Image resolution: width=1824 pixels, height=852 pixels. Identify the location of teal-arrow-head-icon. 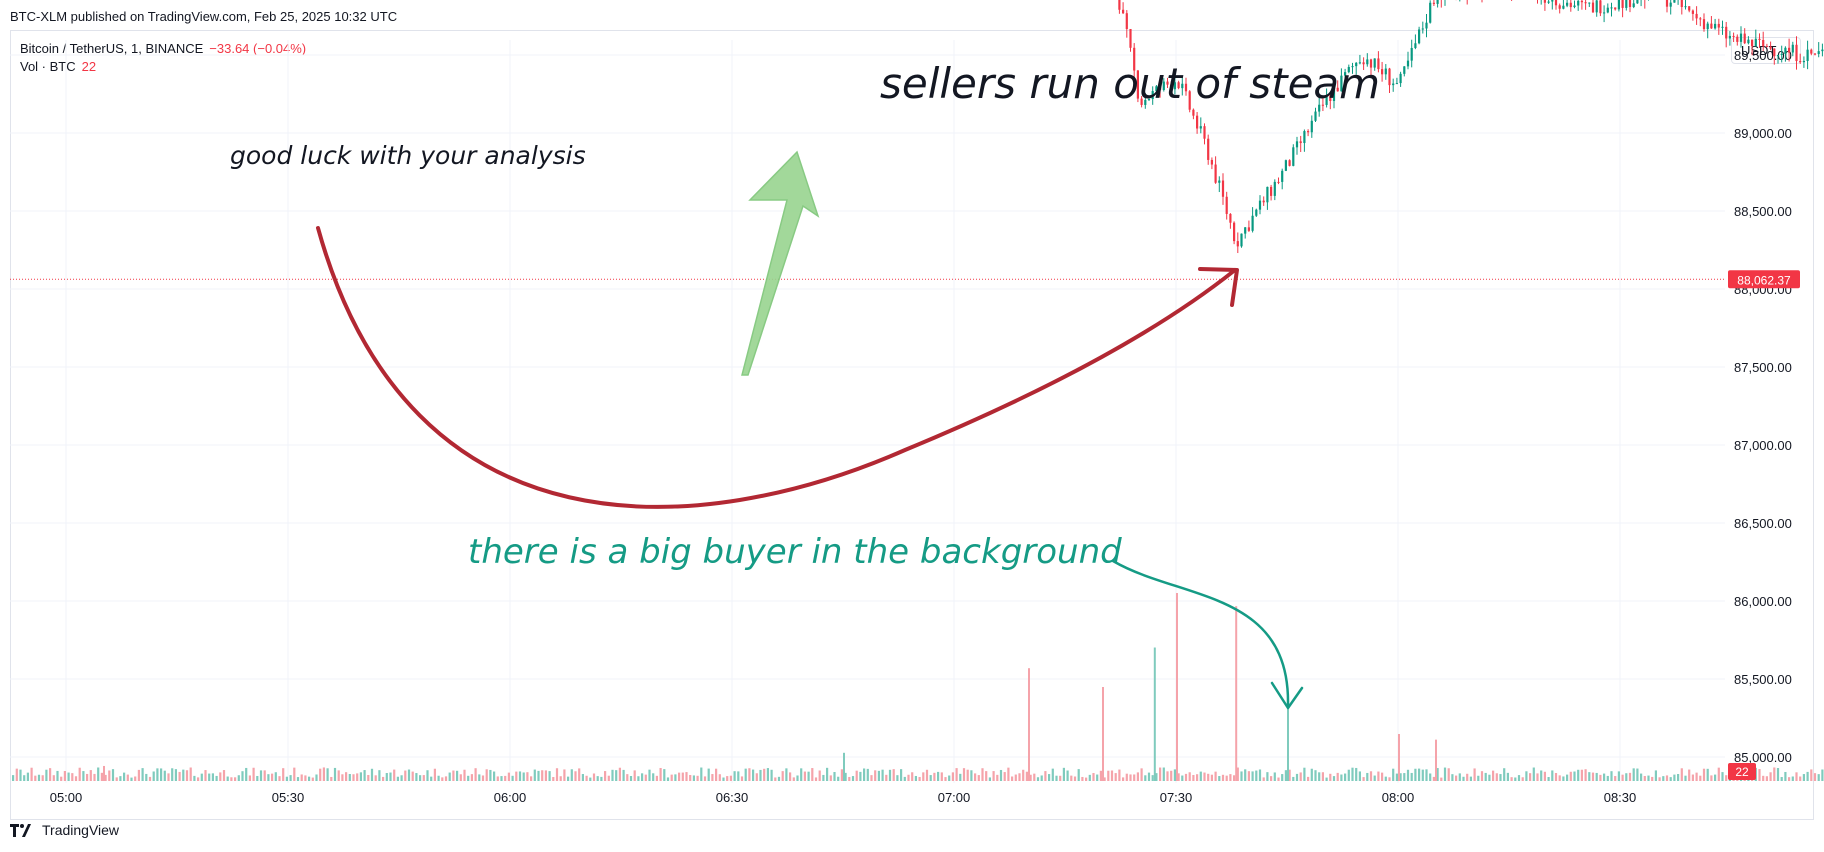
(1287, 695).